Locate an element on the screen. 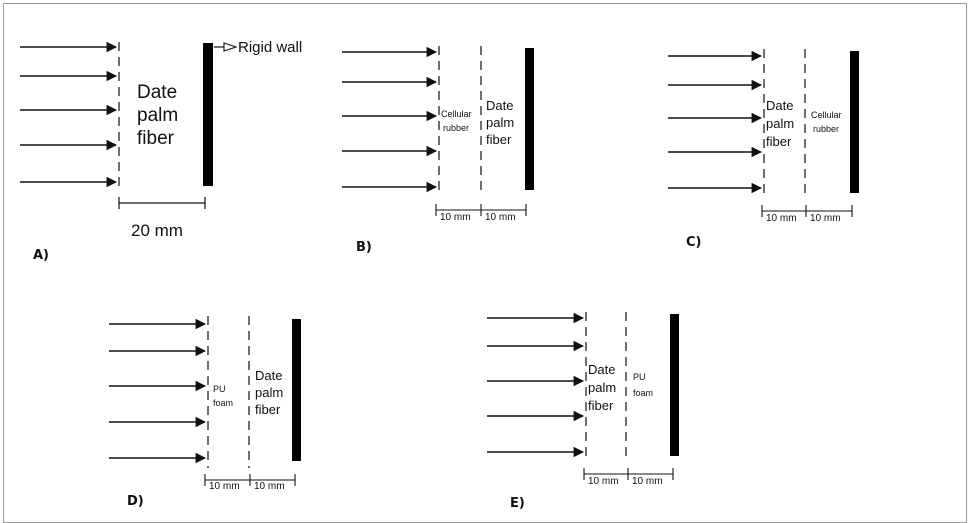 This screenshot has height=523, width=971. panel-e: Date palm fiber PU foam 10 mm 10 mm E) is located at coordinates (583, 411).